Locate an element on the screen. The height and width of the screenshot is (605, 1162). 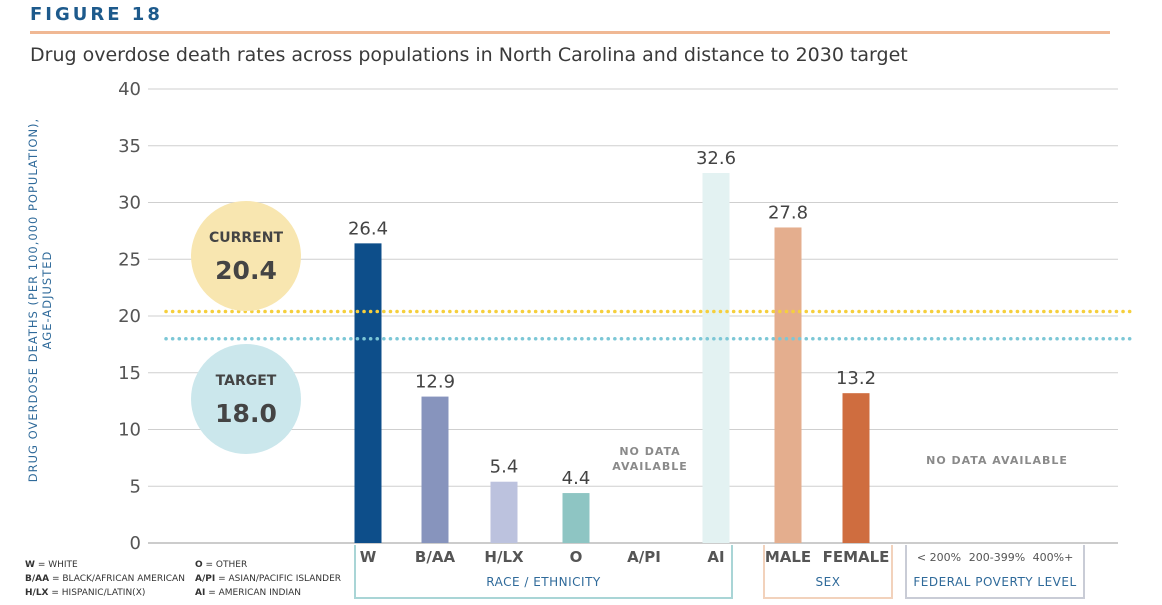
legend-item: A/PI = ASIAN/PACIFIC ISLANDER is located at coordinates (268, 579).